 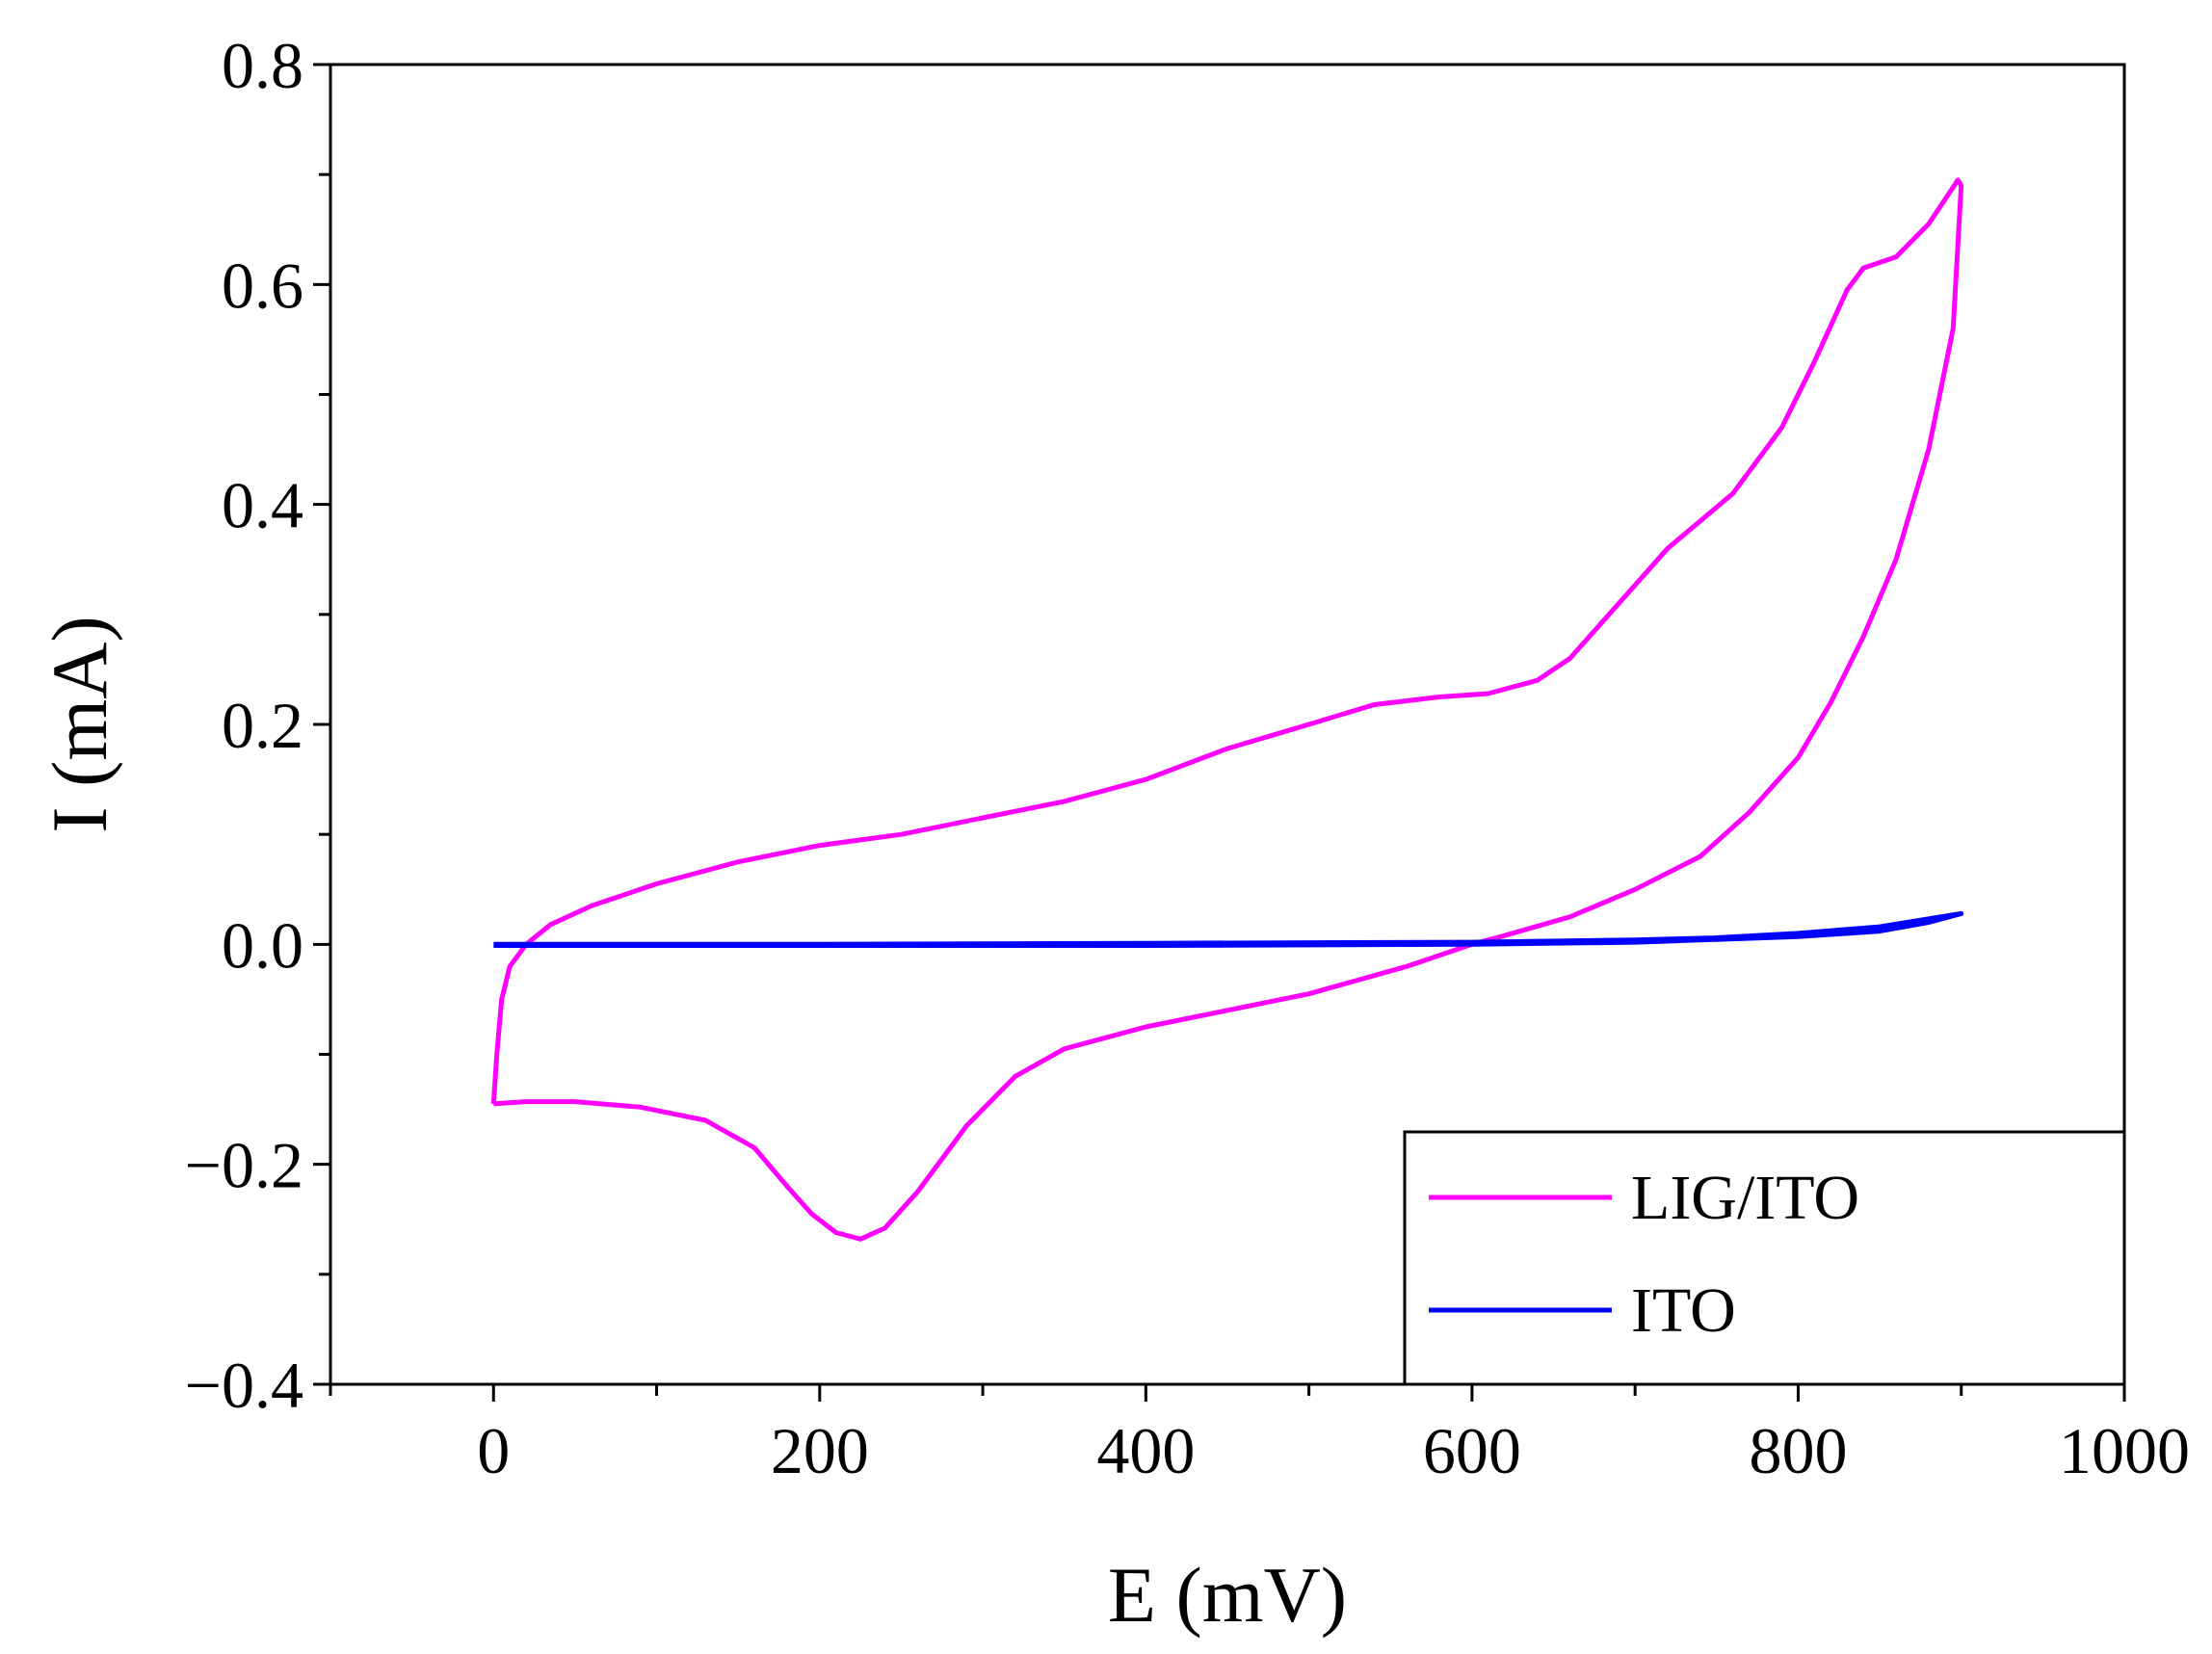 I want to click on y-axis-title: I (mA), so click(x=79, y=724).